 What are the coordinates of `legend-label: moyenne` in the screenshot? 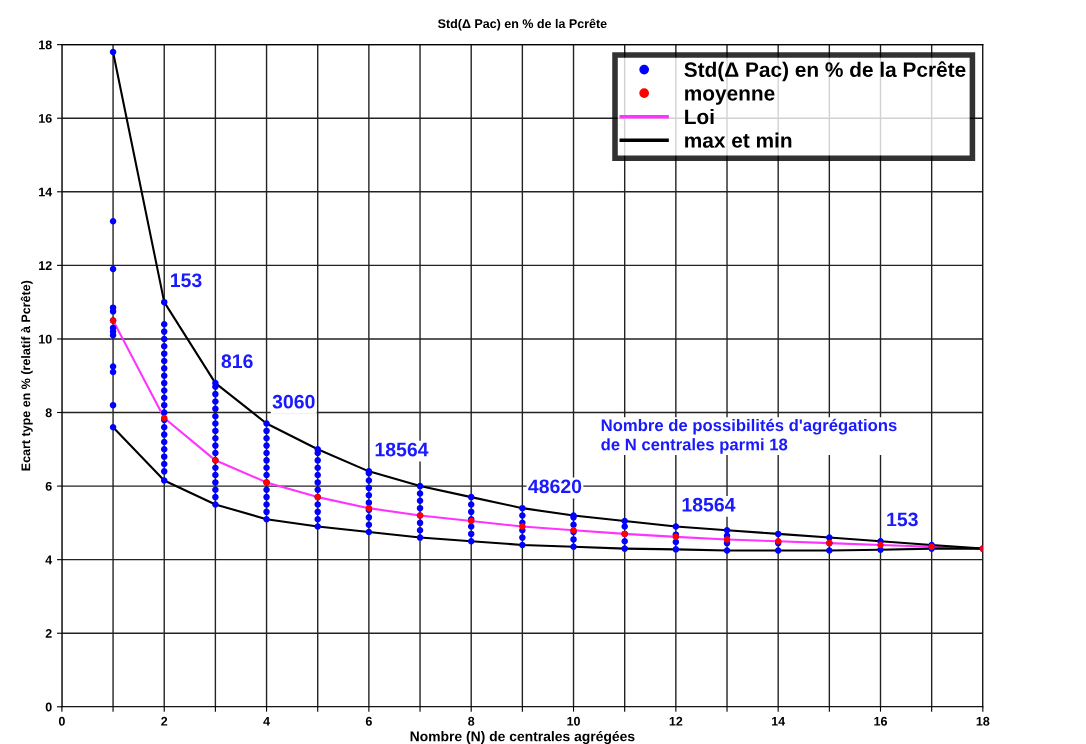 It's located at (730, 97).